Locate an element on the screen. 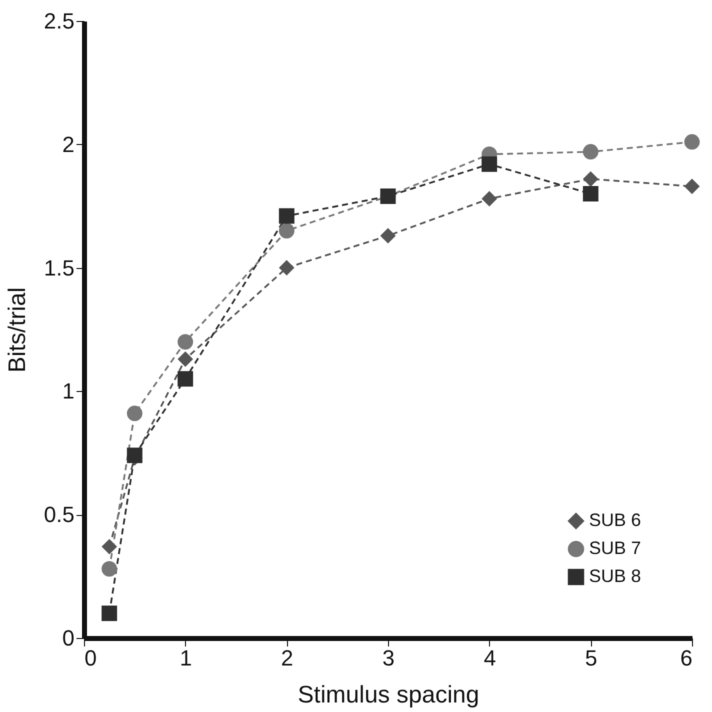  x-tick-label: 6 is located at coordinates (686, 658).